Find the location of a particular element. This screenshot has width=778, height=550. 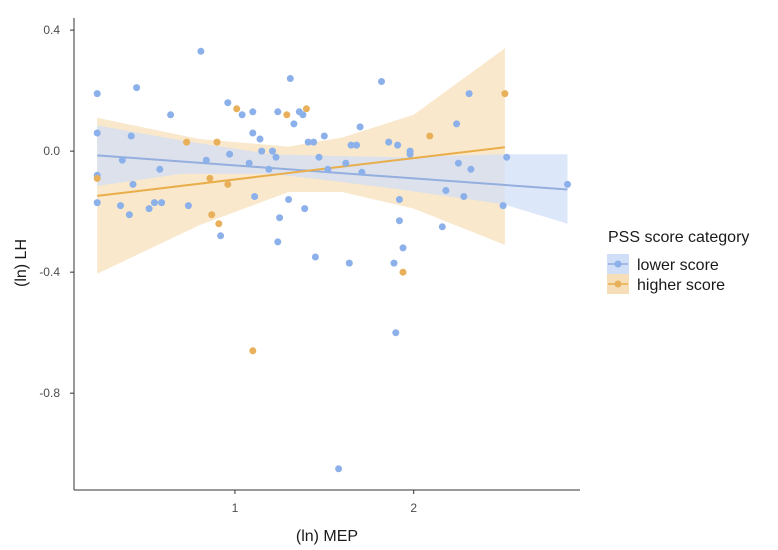

legend-title: PSS score category is located at coordinates (678, 237).